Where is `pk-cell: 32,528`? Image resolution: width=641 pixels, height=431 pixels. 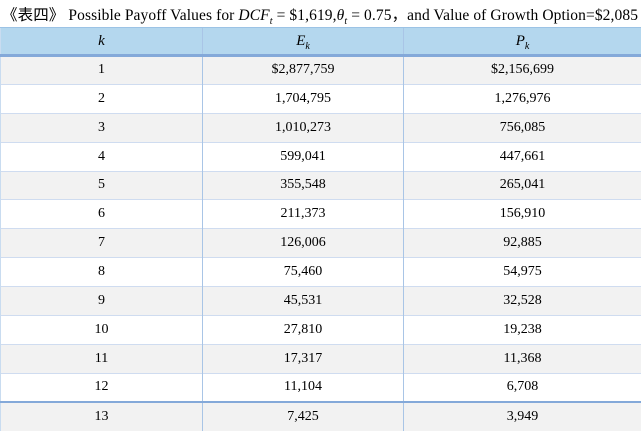 pk-cell: 32,528 is located at coordinates (522, 301).